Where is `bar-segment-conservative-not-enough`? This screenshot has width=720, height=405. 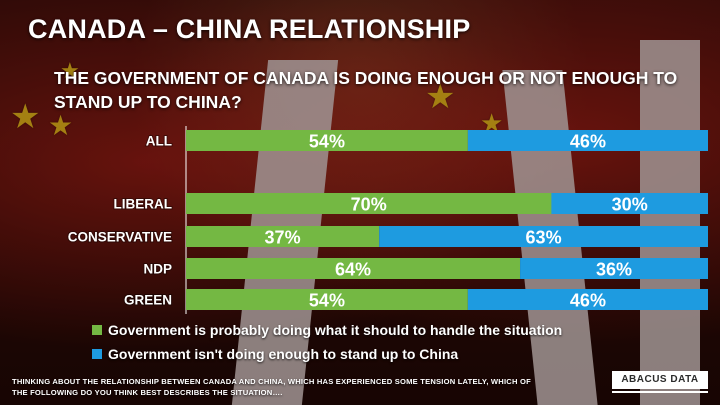 bar-segment-conservative-not-enough is located at coordinates (543, 236).